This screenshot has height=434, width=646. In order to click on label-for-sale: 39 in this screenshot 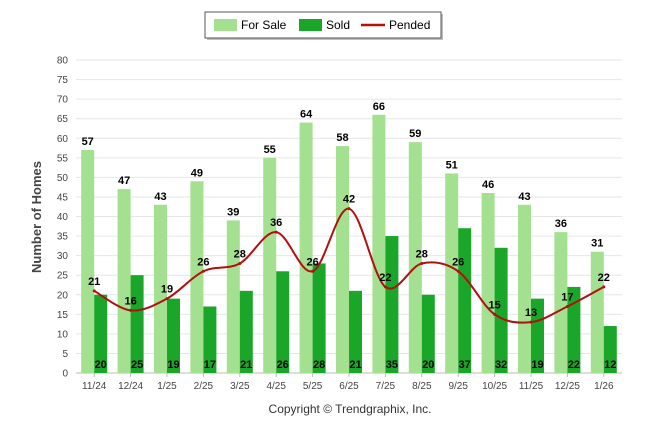, I will do `click(233, 212)`.